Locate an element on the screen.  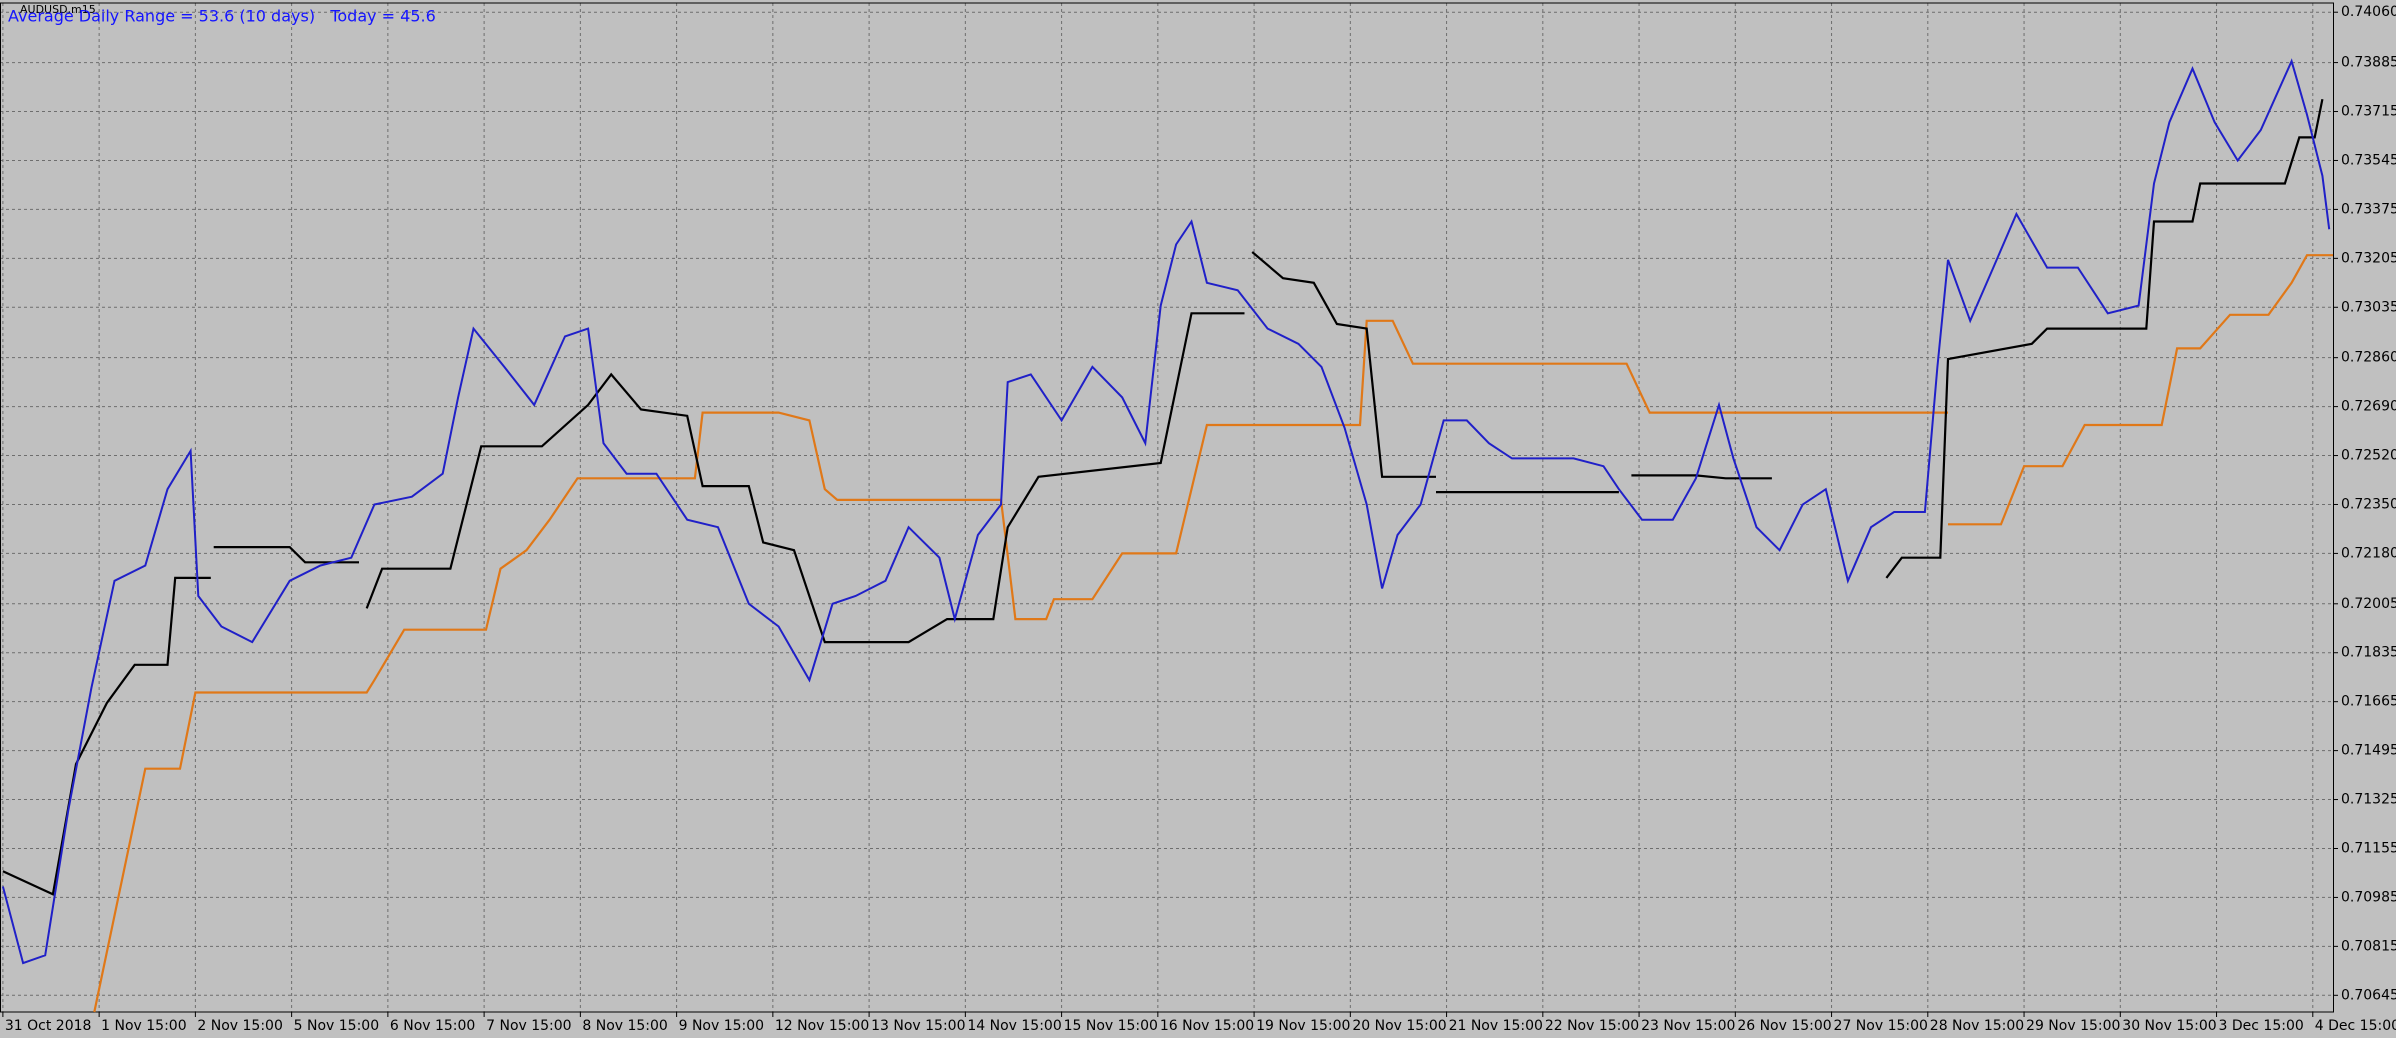
x-tick-label: 20 Nov 15:00 is located at coordinates (1399, 1026).